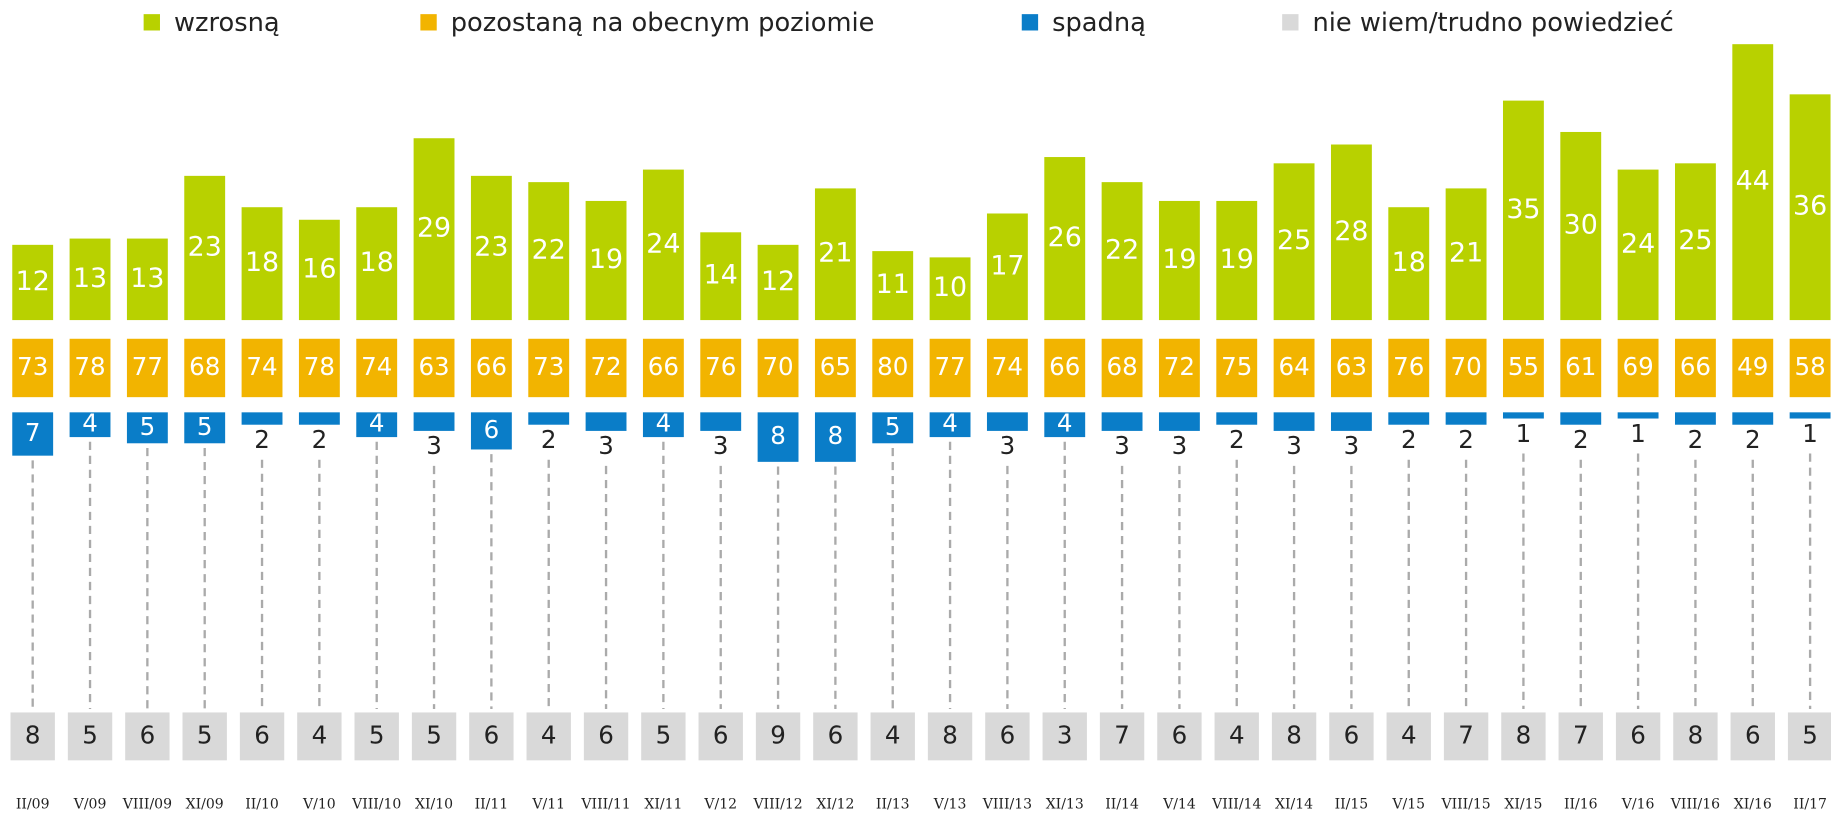 This screenshot has width=1831, height=813. What do you see at coordinates (376, 366) in the screenshot?
I see `value-label: 74` at bounding box center [376, 366].